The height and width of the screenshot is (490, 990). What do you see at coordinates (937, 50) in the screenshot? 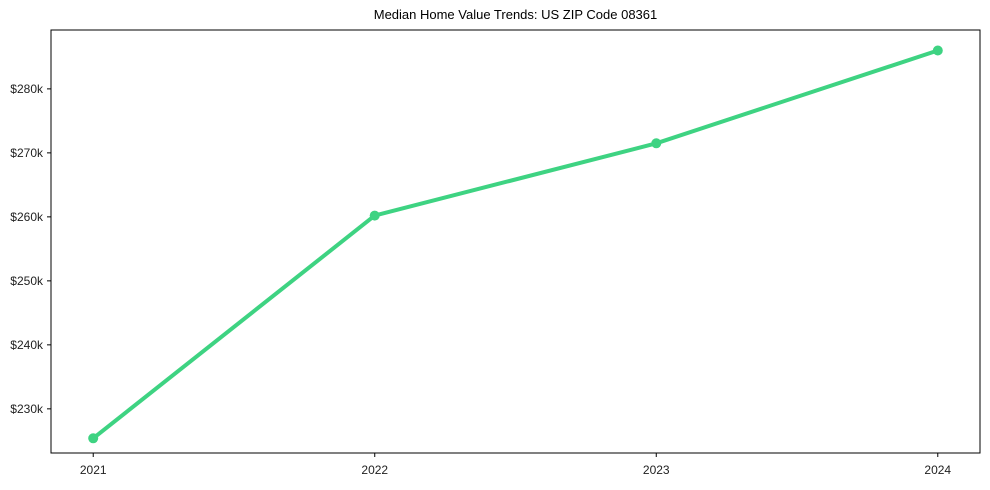
I see `data-point-2024` at bounding box center [937, 50].